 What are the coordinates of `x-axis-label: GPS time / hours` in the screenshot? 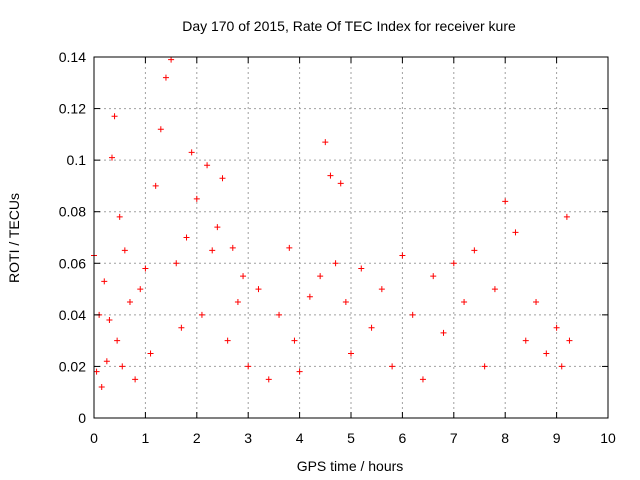 It's located at (350, 466).